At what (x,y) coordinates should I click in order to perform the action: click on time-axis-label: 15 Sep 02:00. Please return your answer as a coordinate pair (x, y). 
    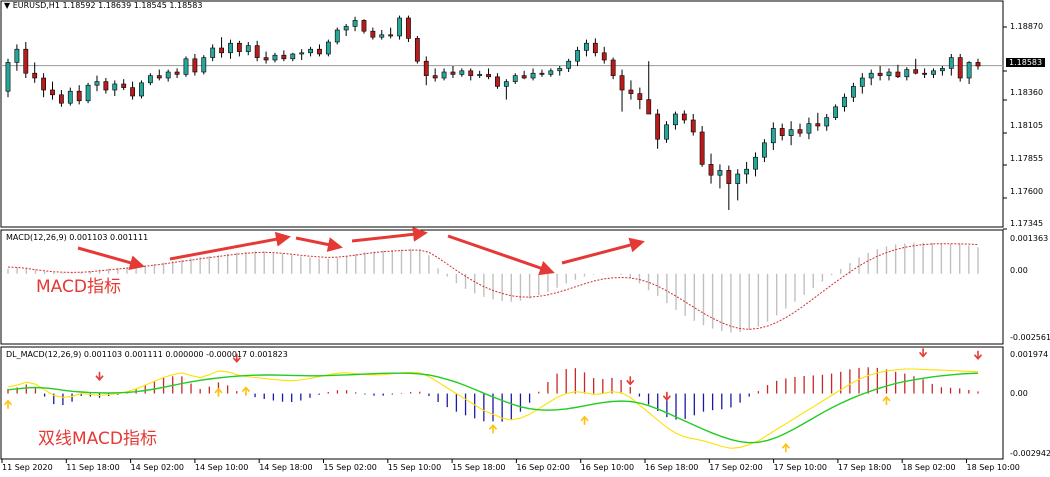
    Looking at the image, I should click on (350, 467).